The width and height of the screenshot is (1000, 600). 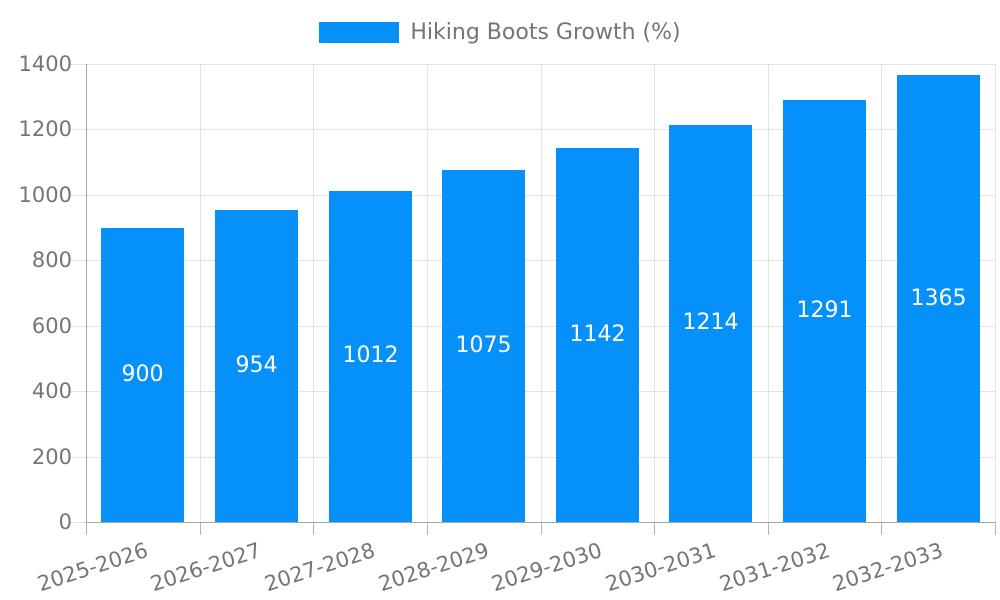 What do you see at coordinates (45, 129) in the screenshot?
I see `y-axis-label: 1200` at bounding box center [45, 129].